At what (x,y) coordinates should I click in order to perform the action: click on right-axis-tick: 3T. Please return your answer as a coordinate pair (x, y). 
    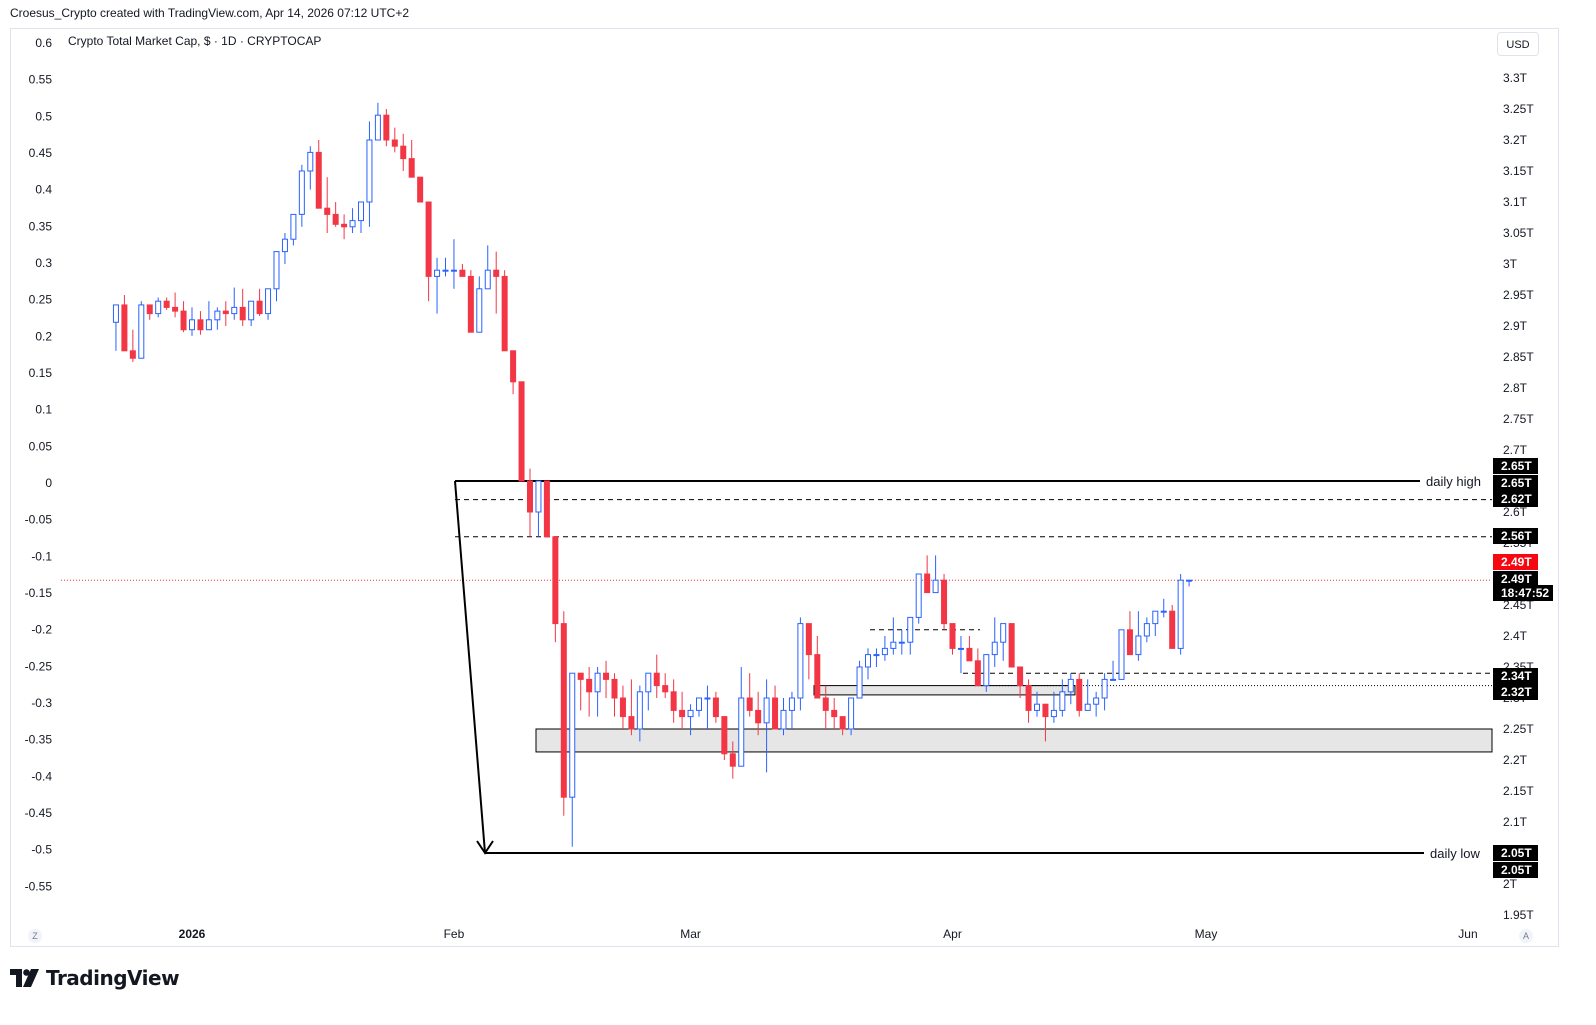
    Looking at the image, I should click on (1510, 264).